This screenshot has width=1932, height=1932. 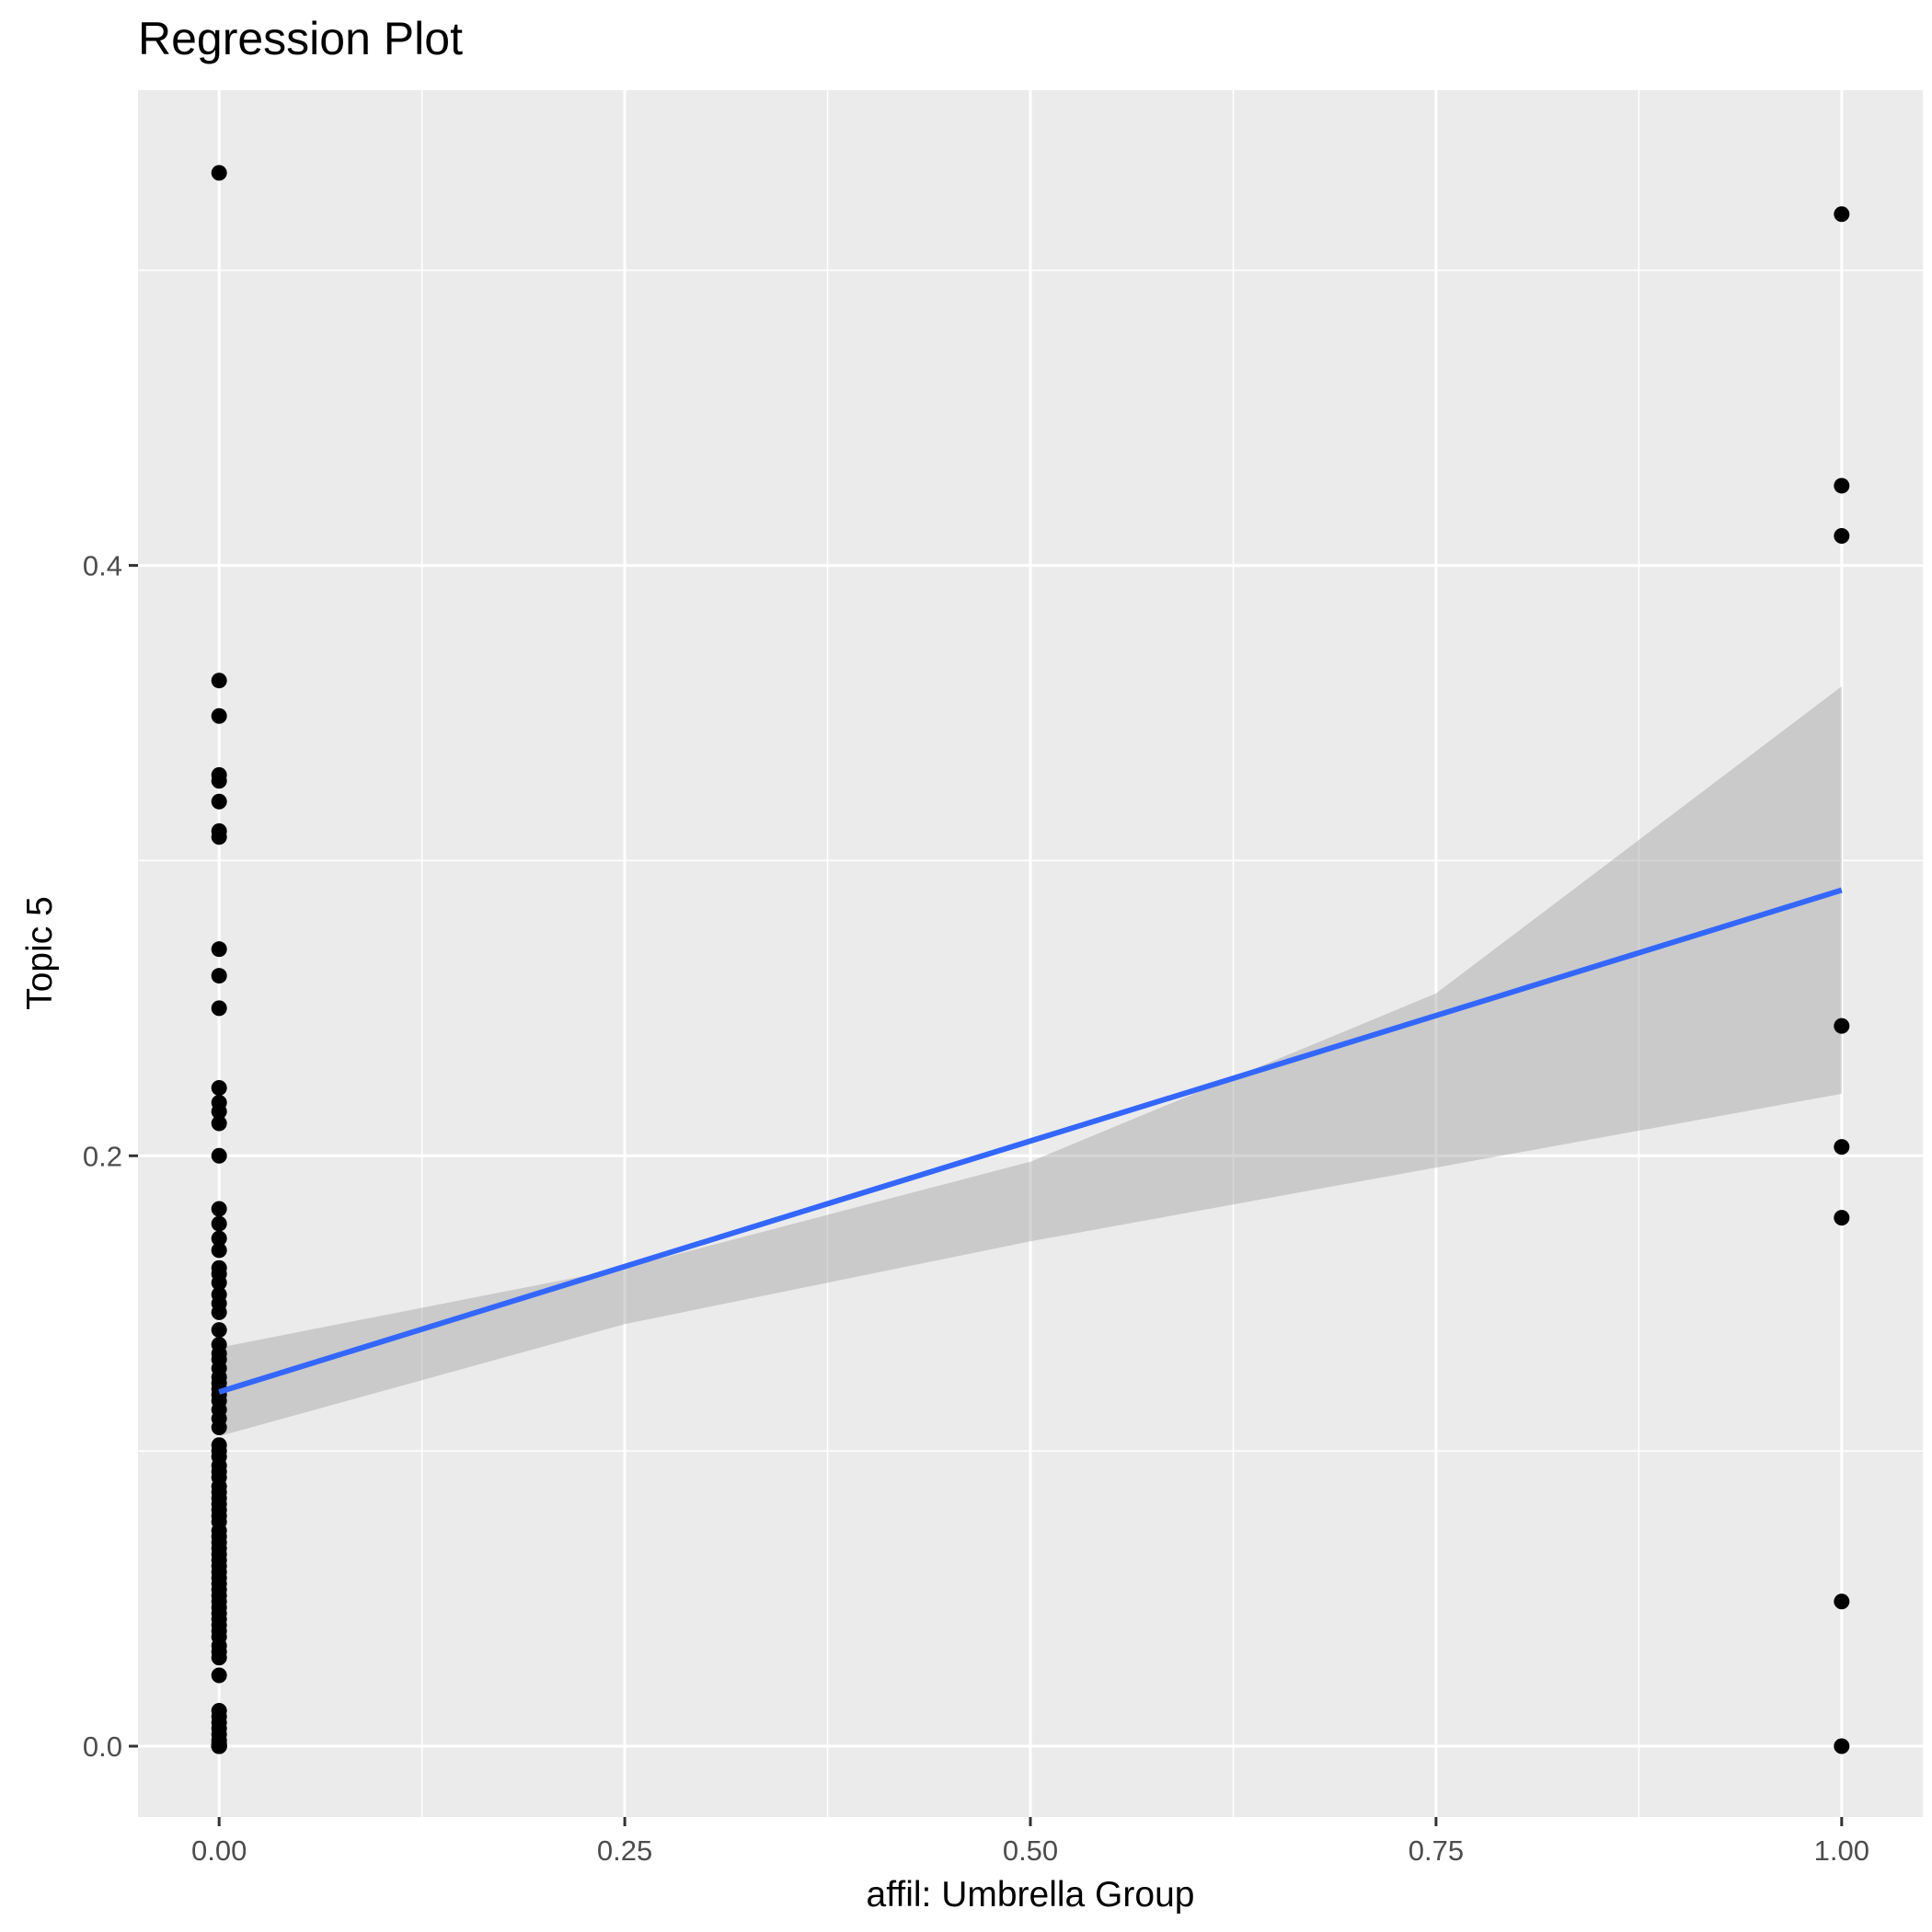 I want to click on y-axis-ticks: 0.0 0.2 0.4, so click(x=110, y=1156).